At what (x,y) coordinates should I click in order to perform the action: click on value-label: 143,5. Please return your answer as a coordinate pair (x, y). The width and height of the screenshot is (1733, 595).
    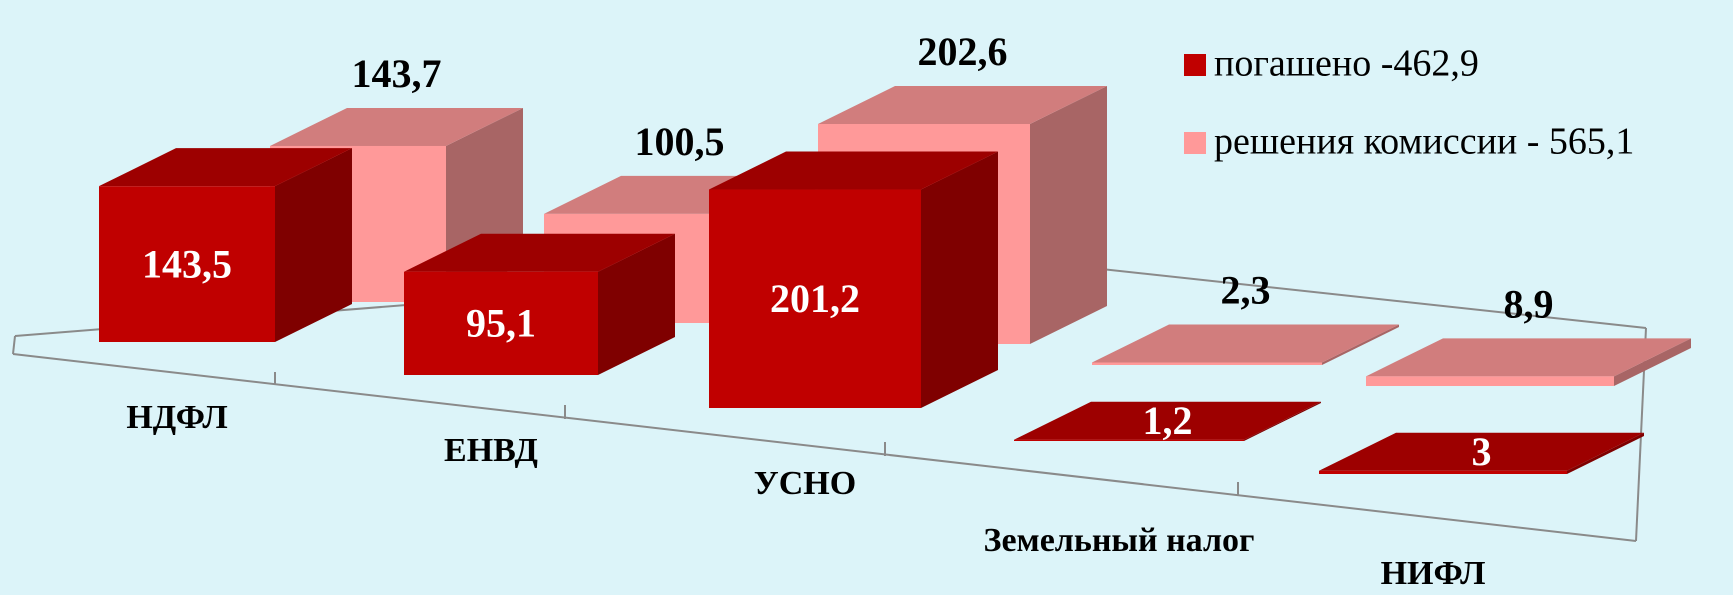
    Looking at the image, I should click on (187, 263).